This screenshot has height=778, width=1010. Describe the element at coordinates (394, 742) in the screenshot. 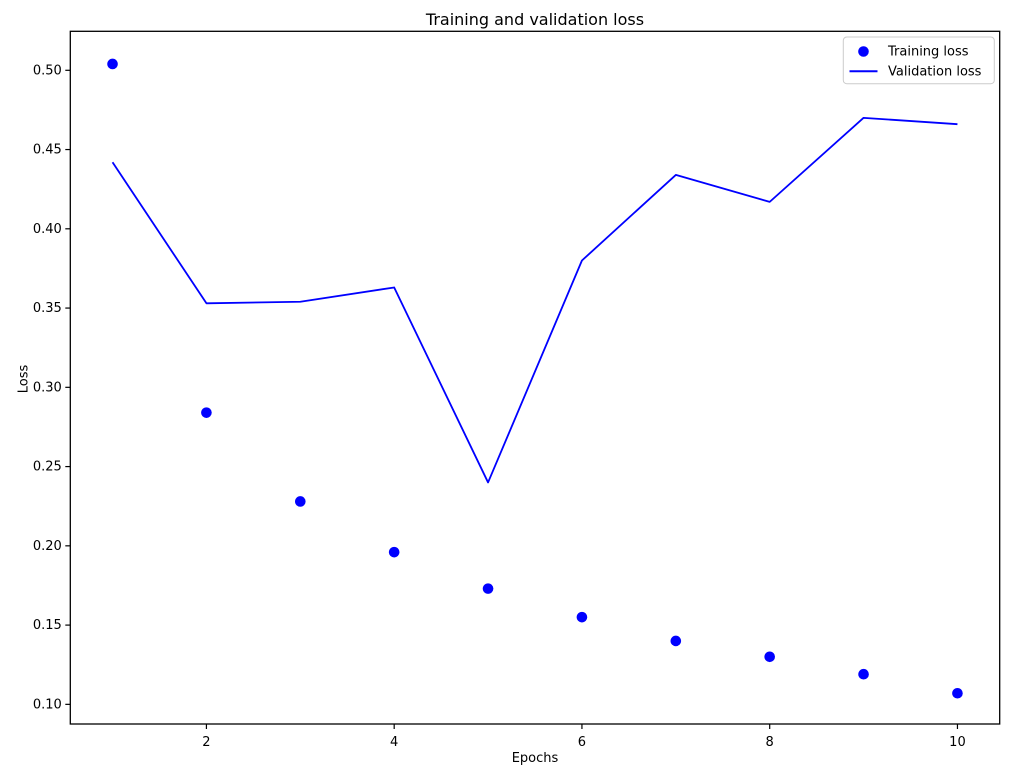

I see `x-tick-label: 4` at that location.